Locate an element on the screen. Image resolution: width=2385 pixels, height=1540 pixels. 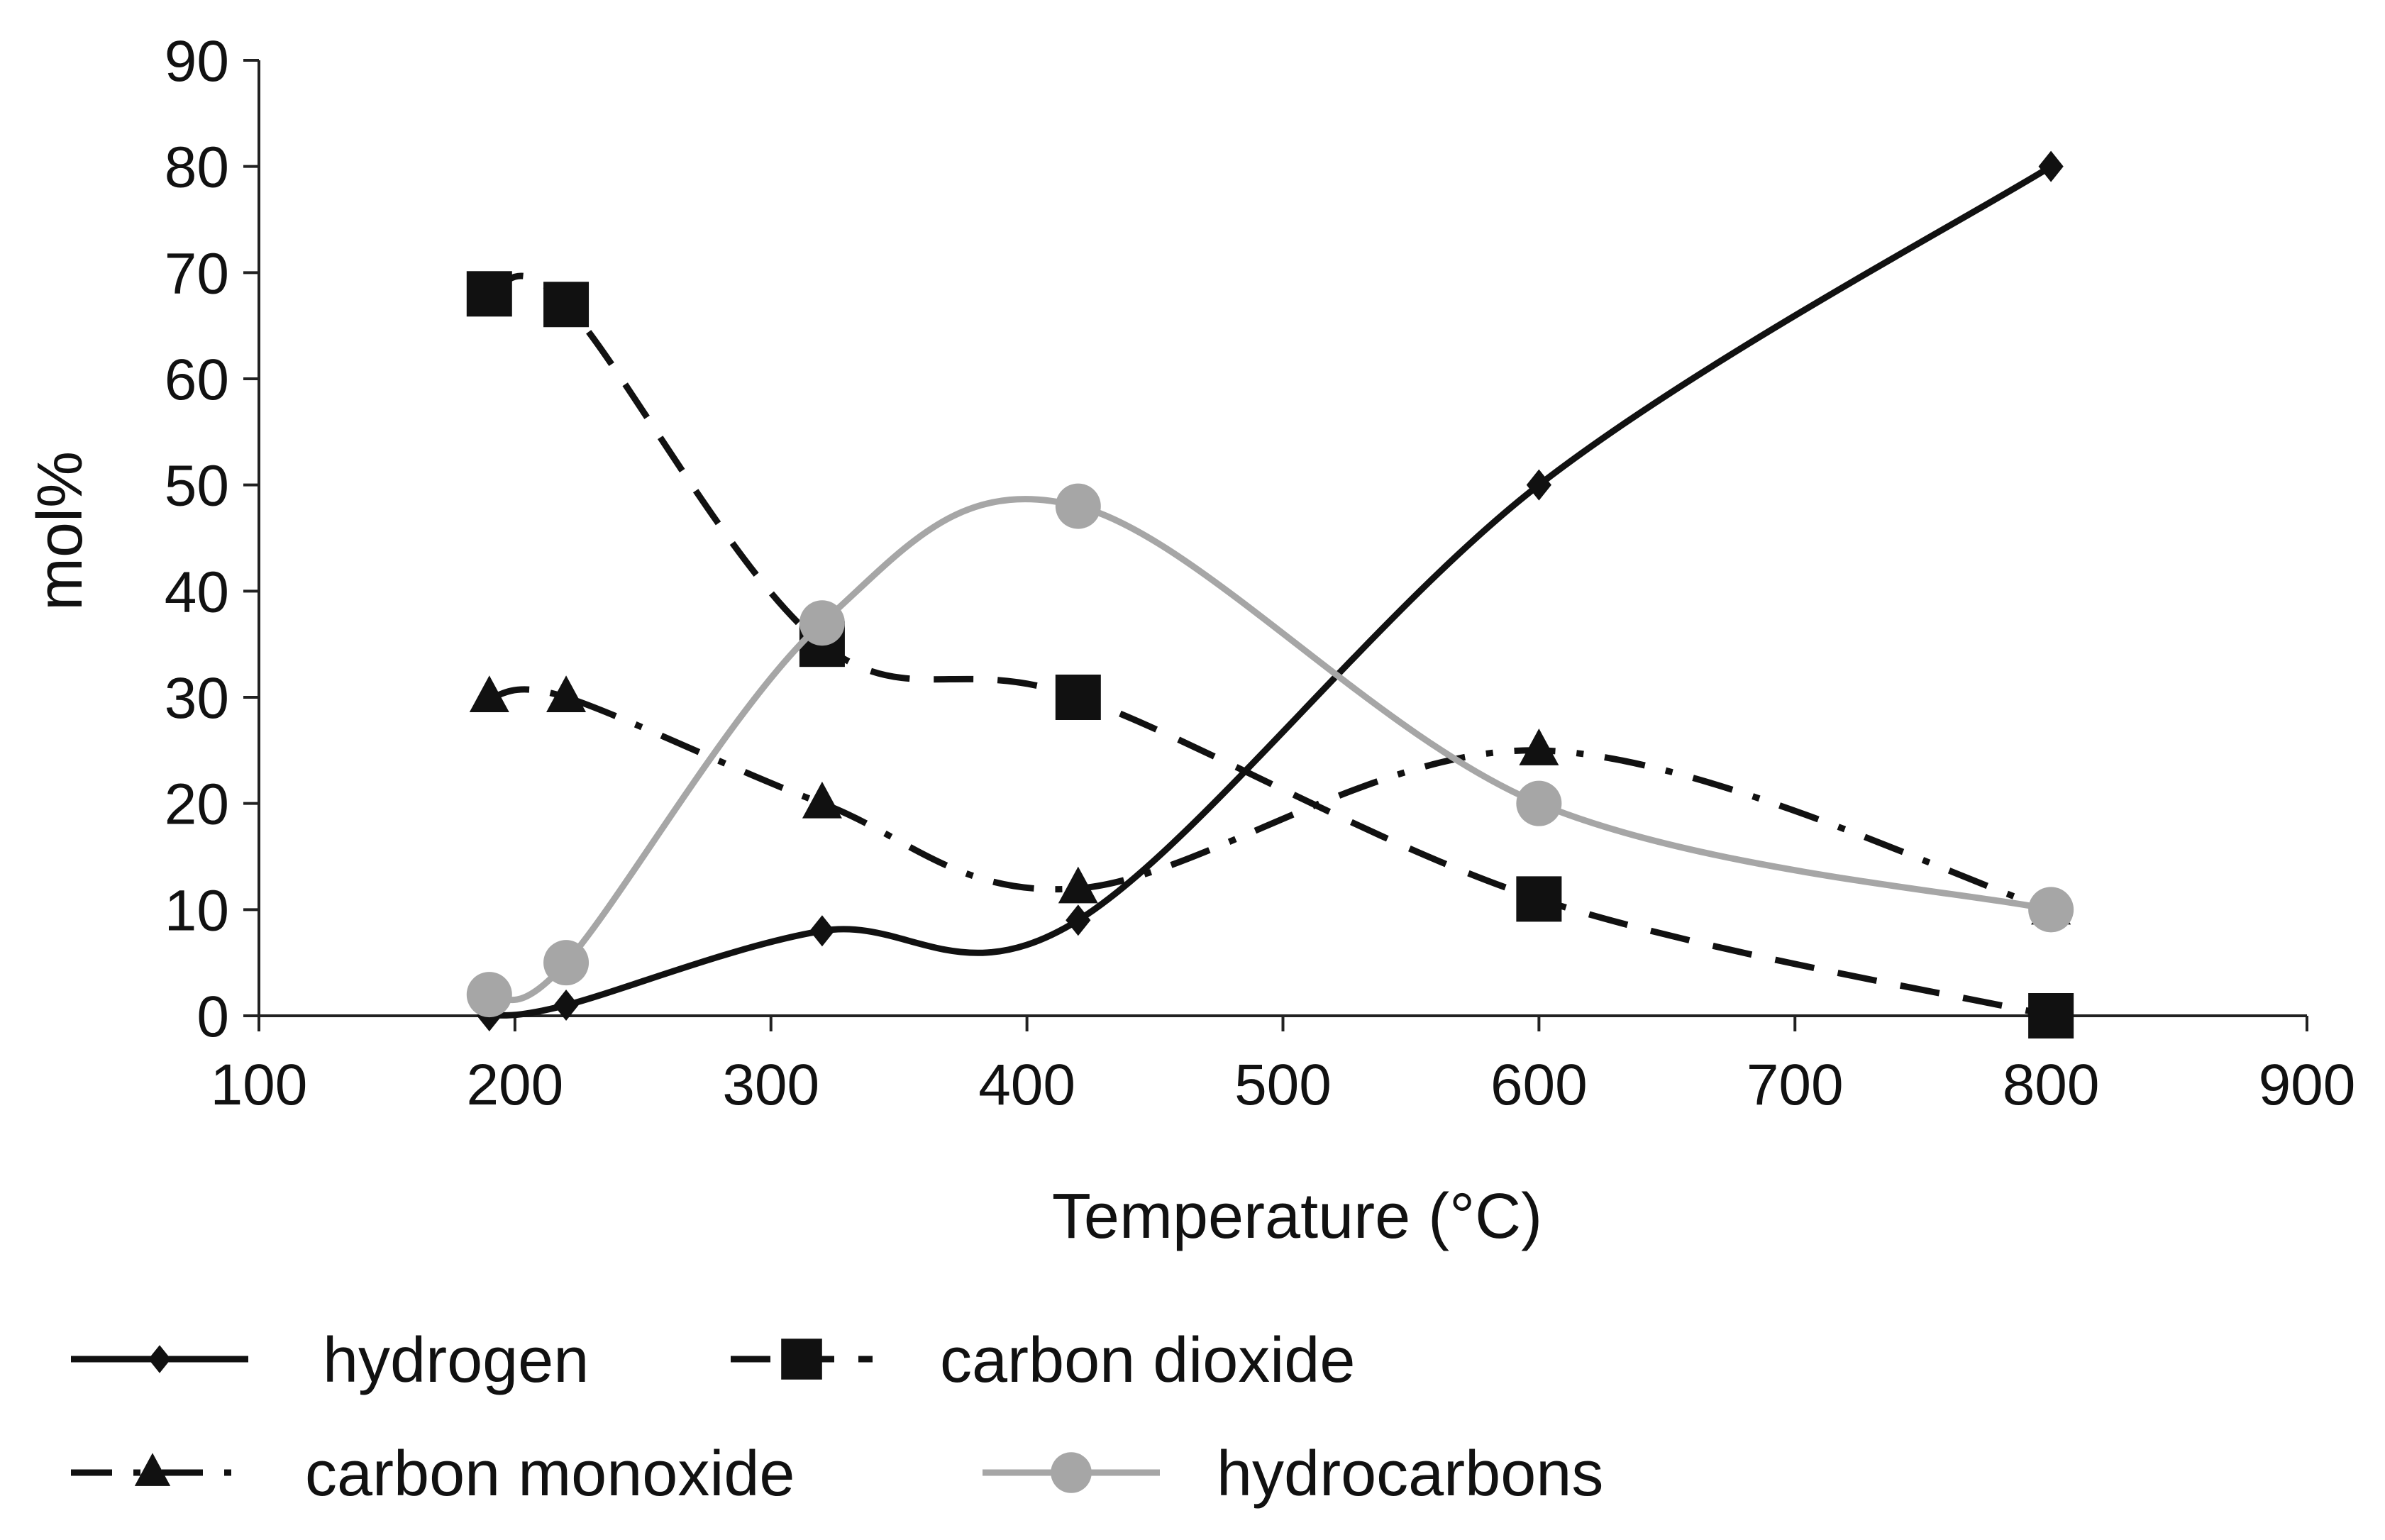
y-tick-label: 70 is located at coordinates (197, 273).